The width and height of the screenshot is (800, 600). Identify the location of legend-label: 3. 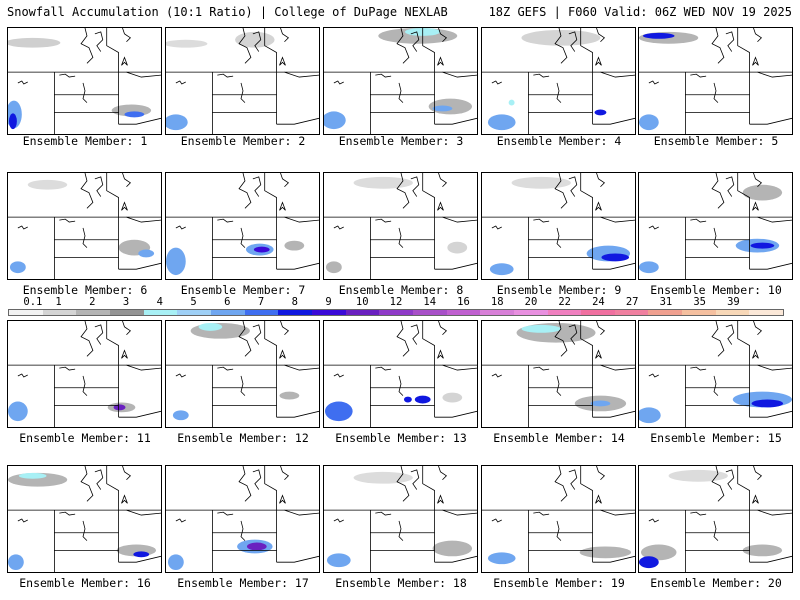
(126, 302).